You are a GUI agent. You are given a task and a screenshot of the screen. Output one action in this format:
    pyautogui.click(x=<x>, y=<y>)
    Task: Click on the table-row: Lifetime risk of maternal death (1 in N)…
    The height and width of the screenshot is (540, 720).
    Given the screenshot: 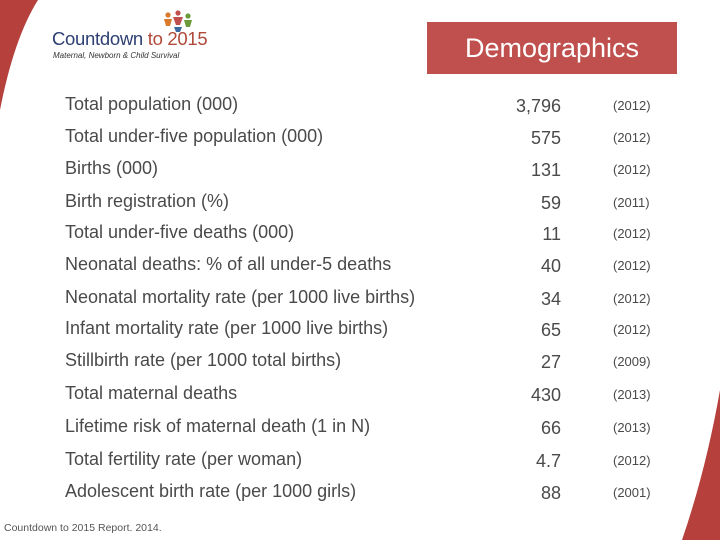 What is the action you would take?
    pyautogui.click(x=362, y=428)
    